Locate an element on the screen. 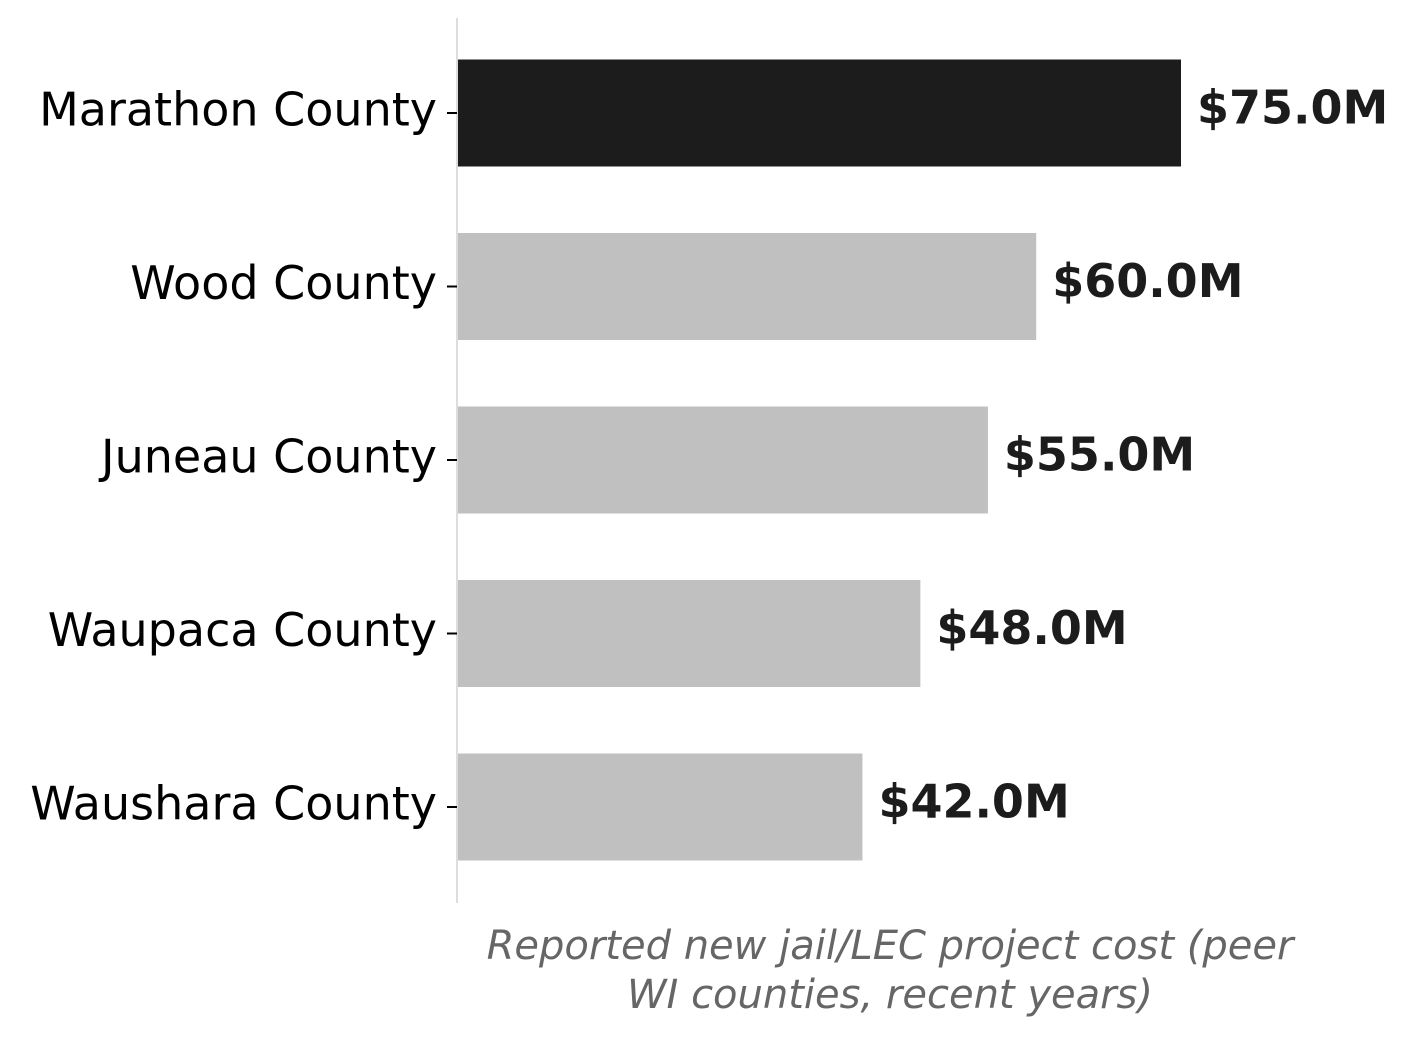  value-label: $60.0M is located at coordinates (1147, 281).